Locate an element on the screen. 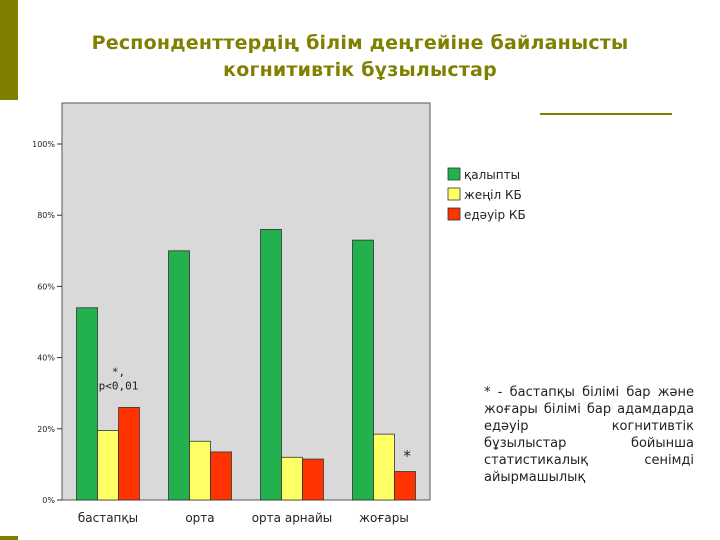 The image size is (720, 540). x-category-label: бастапқы is located at coordinates (108, 518).